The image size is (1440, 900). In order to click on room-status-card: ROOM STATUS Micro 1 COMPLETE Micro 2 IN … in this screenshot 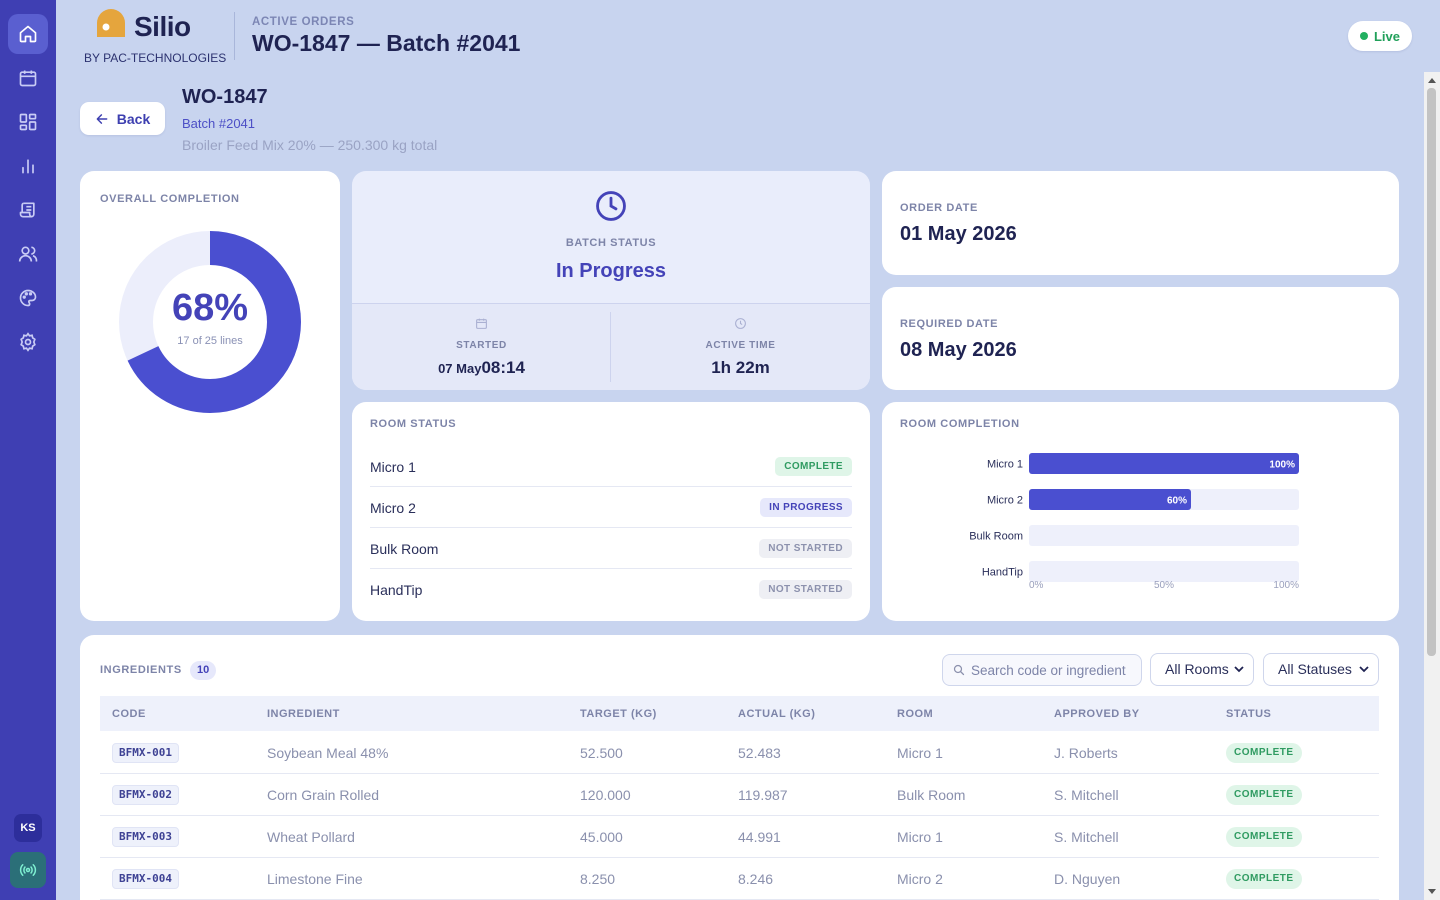, I will do `click(611, 511)`.